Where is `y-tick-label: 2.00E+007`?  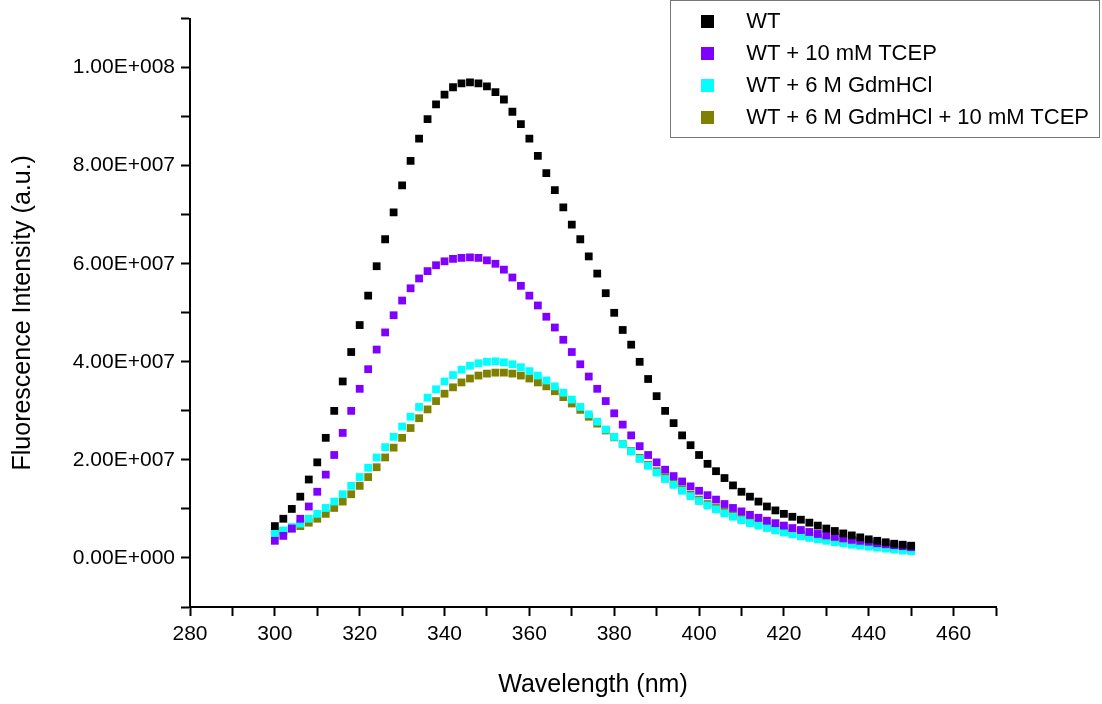 y-tick-label: 2.00E+007 is located at coordinates (123, 458).